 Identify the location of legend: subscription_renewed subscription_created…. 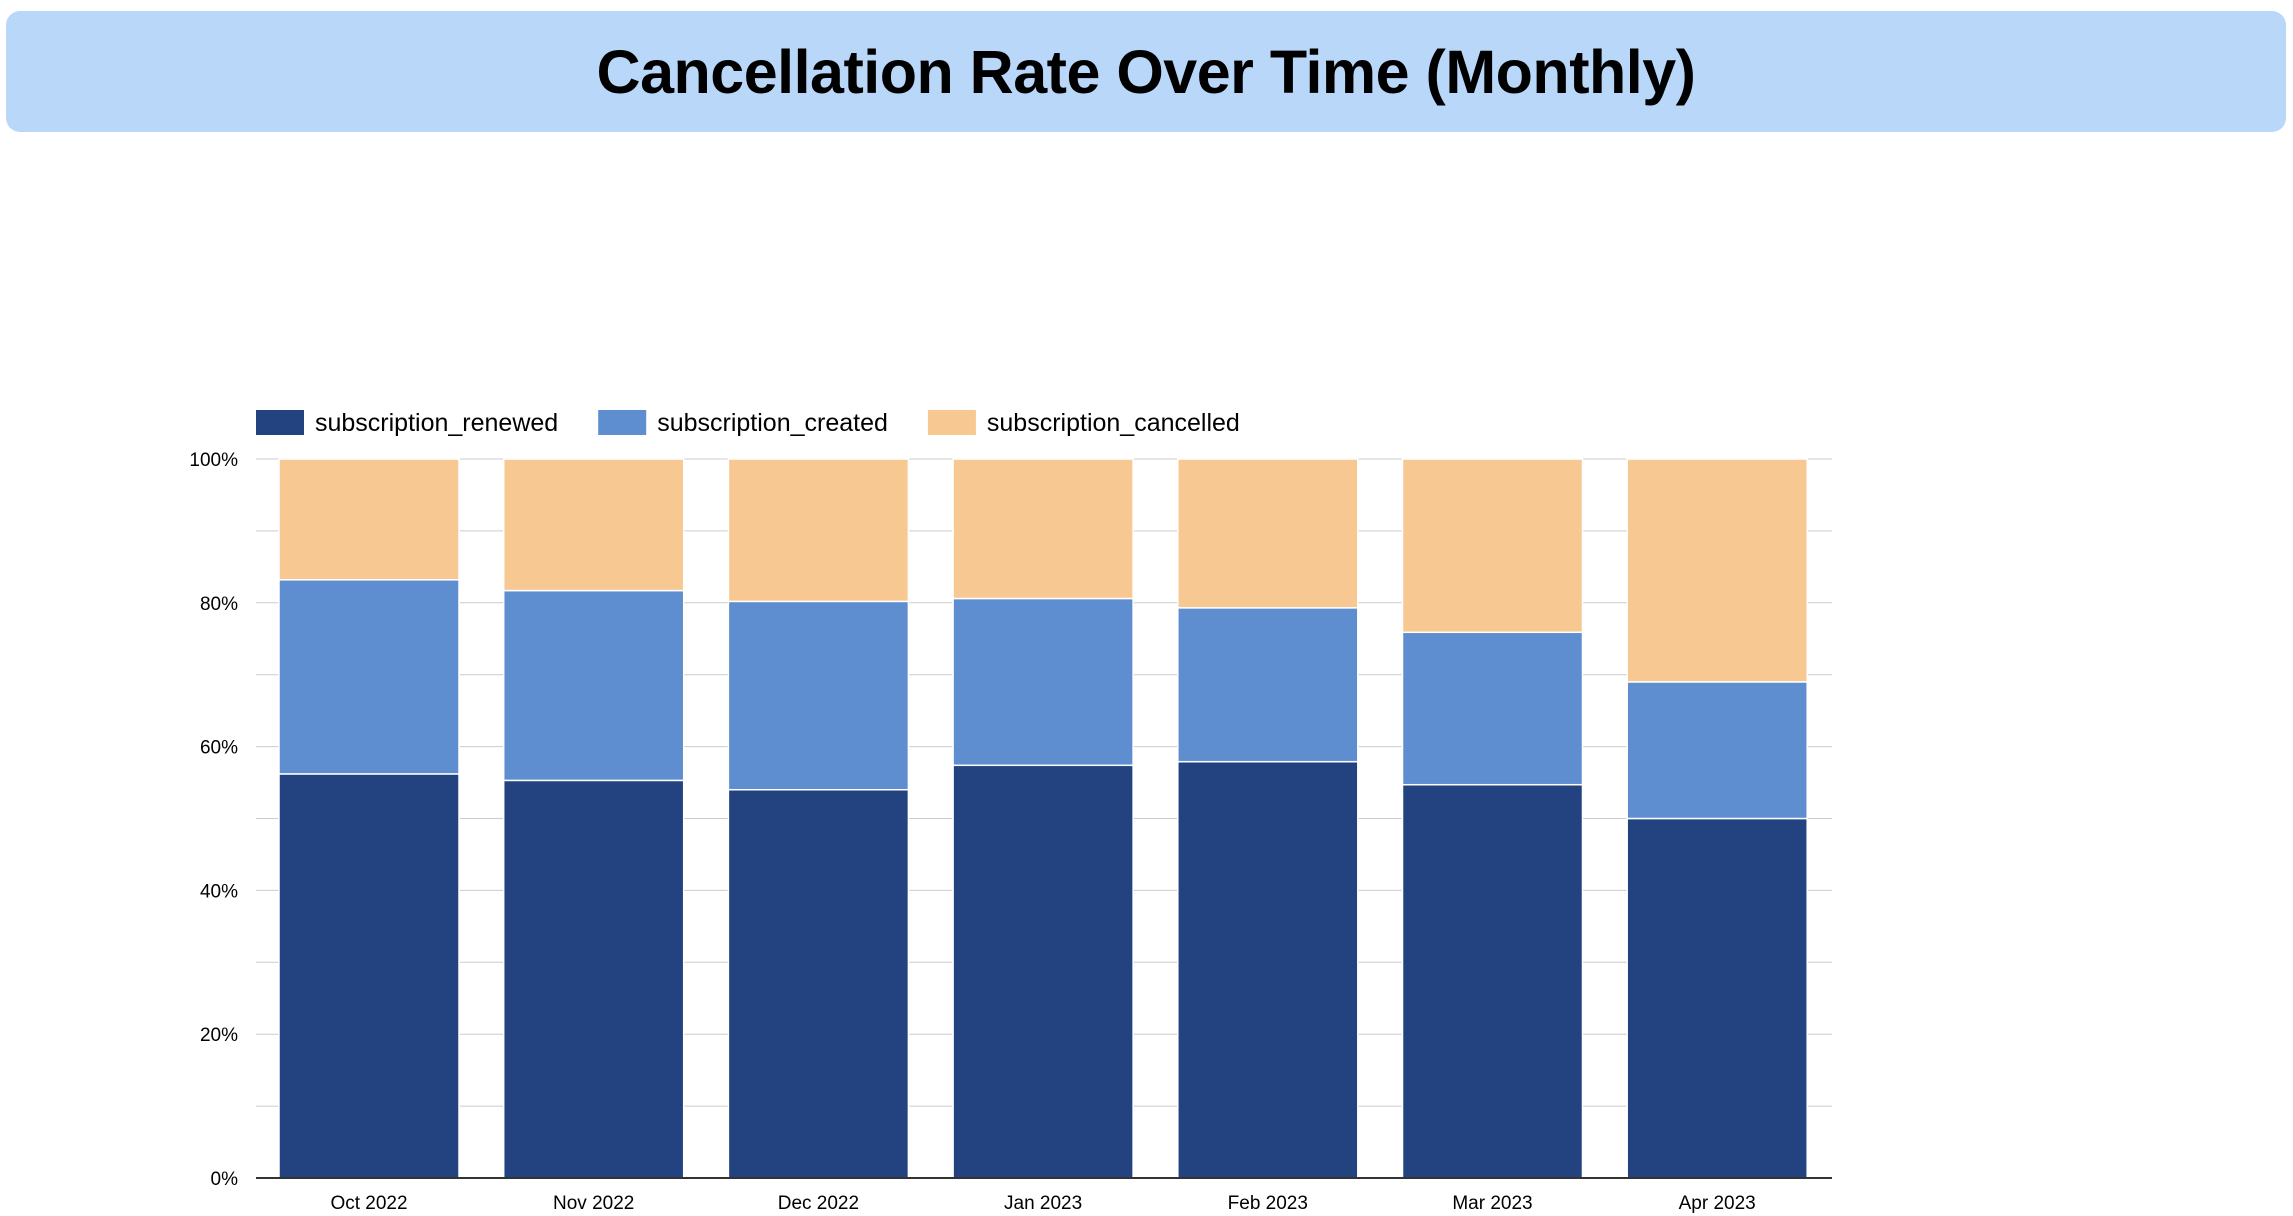
(748, 423).